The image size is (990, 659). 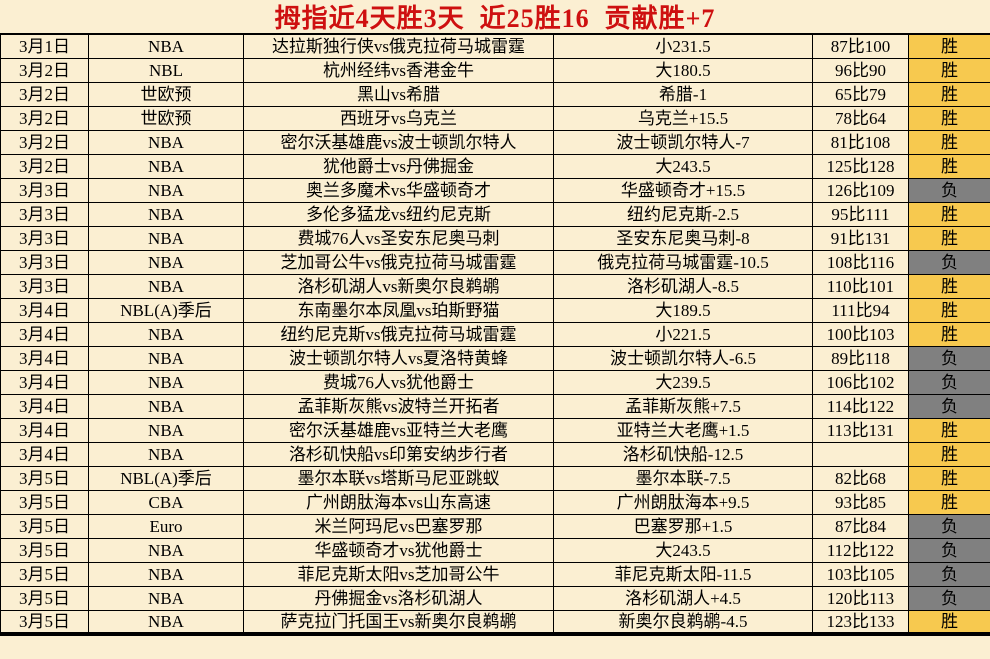 I want to click on cell-bet: 纽约尼克斯-2.5, so click(x=683, y=214).